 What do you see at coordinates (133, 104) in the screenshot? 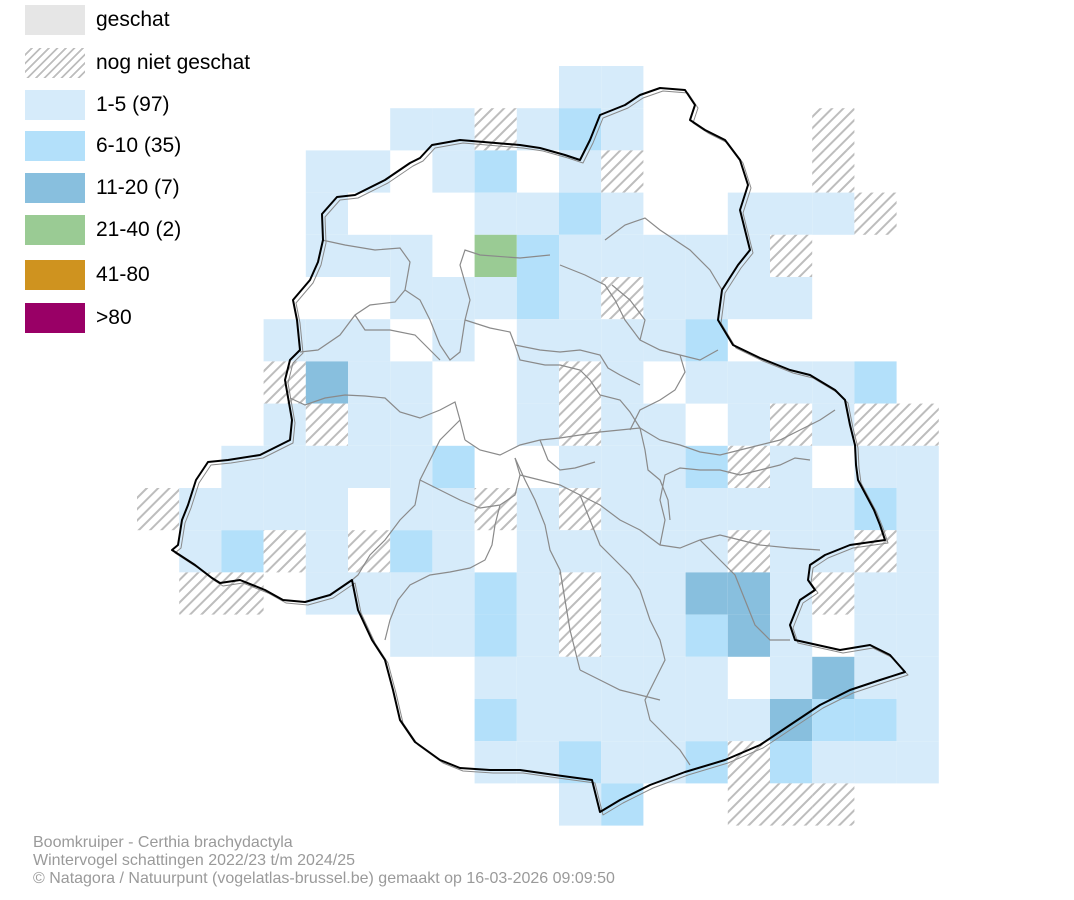
I see `legend-label-1-5: 1-5 (97)` at bounding box center [133, 104].